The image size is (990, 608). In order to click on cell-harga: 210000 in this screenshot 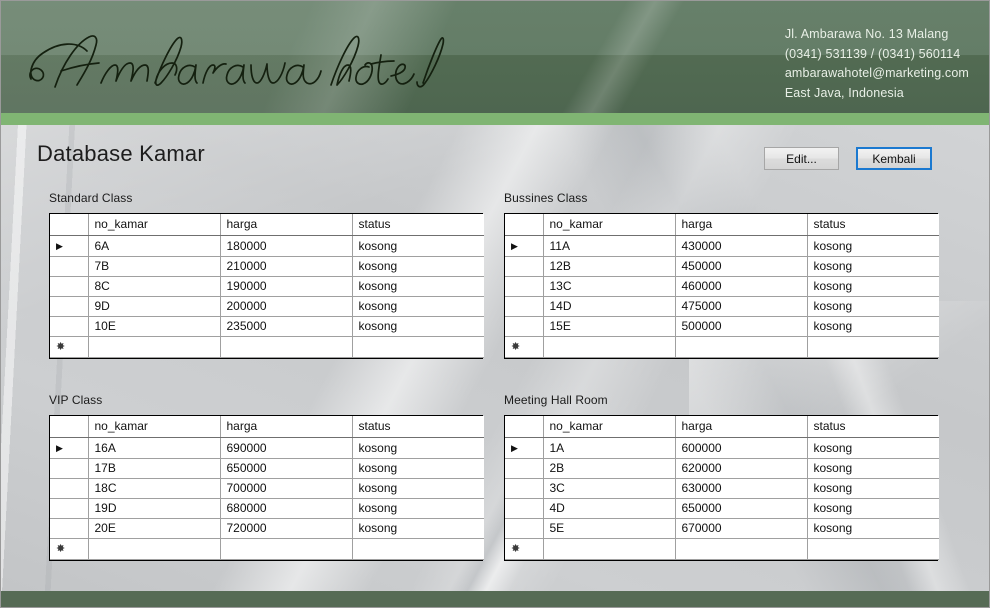, I will do `click(286, 266)`.